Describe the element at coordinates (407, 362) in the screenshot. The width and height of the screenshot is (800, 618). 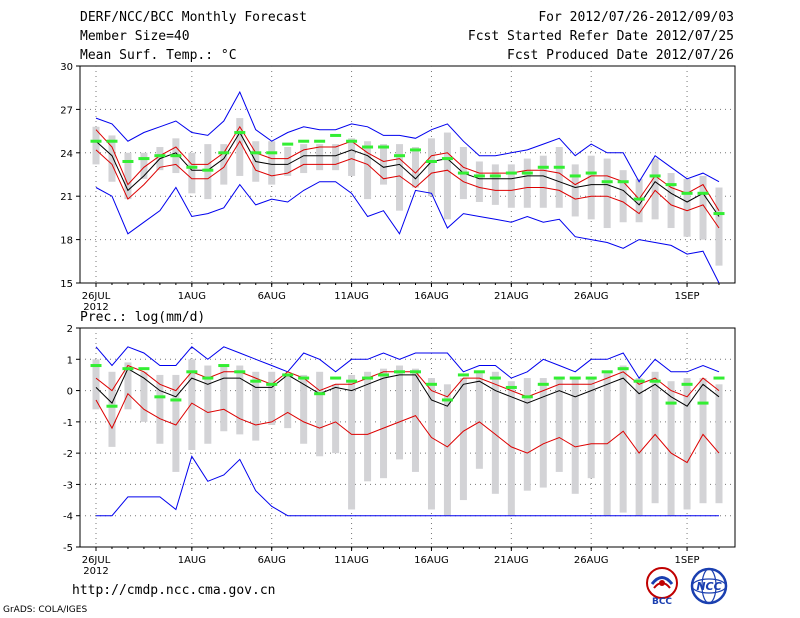
I see `series-line-max` at that location.